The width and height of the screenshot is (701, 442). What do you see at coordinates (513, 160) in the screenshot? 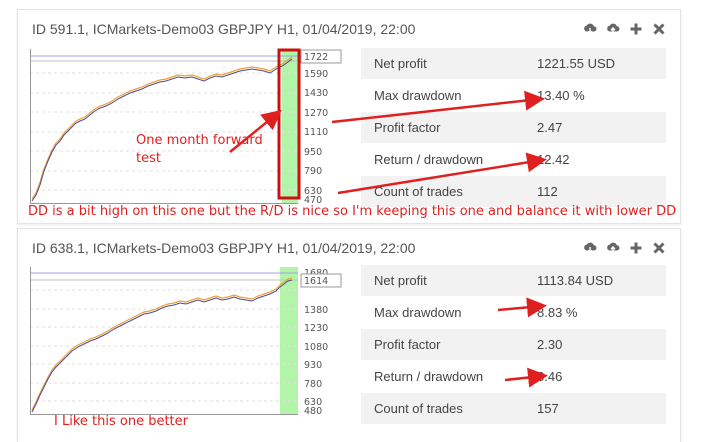
I see `stat-row-return-drawdown: Return / drawdown 12.42` at bounding box center [513, 160].